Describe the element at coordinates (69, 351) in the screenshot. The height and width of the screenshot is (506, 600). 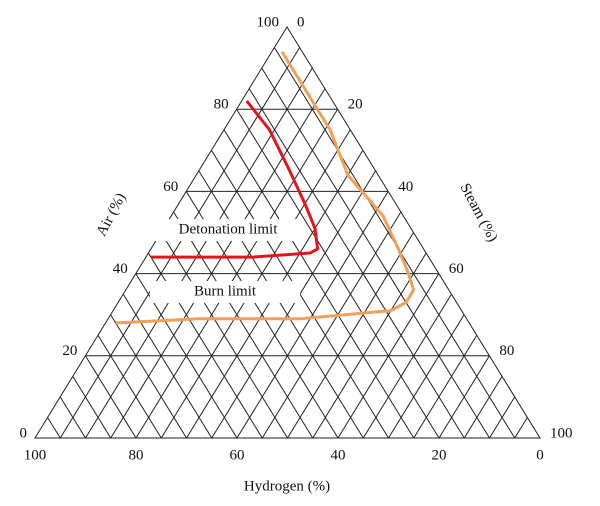
I see `air-tick-label: 20` at that location.